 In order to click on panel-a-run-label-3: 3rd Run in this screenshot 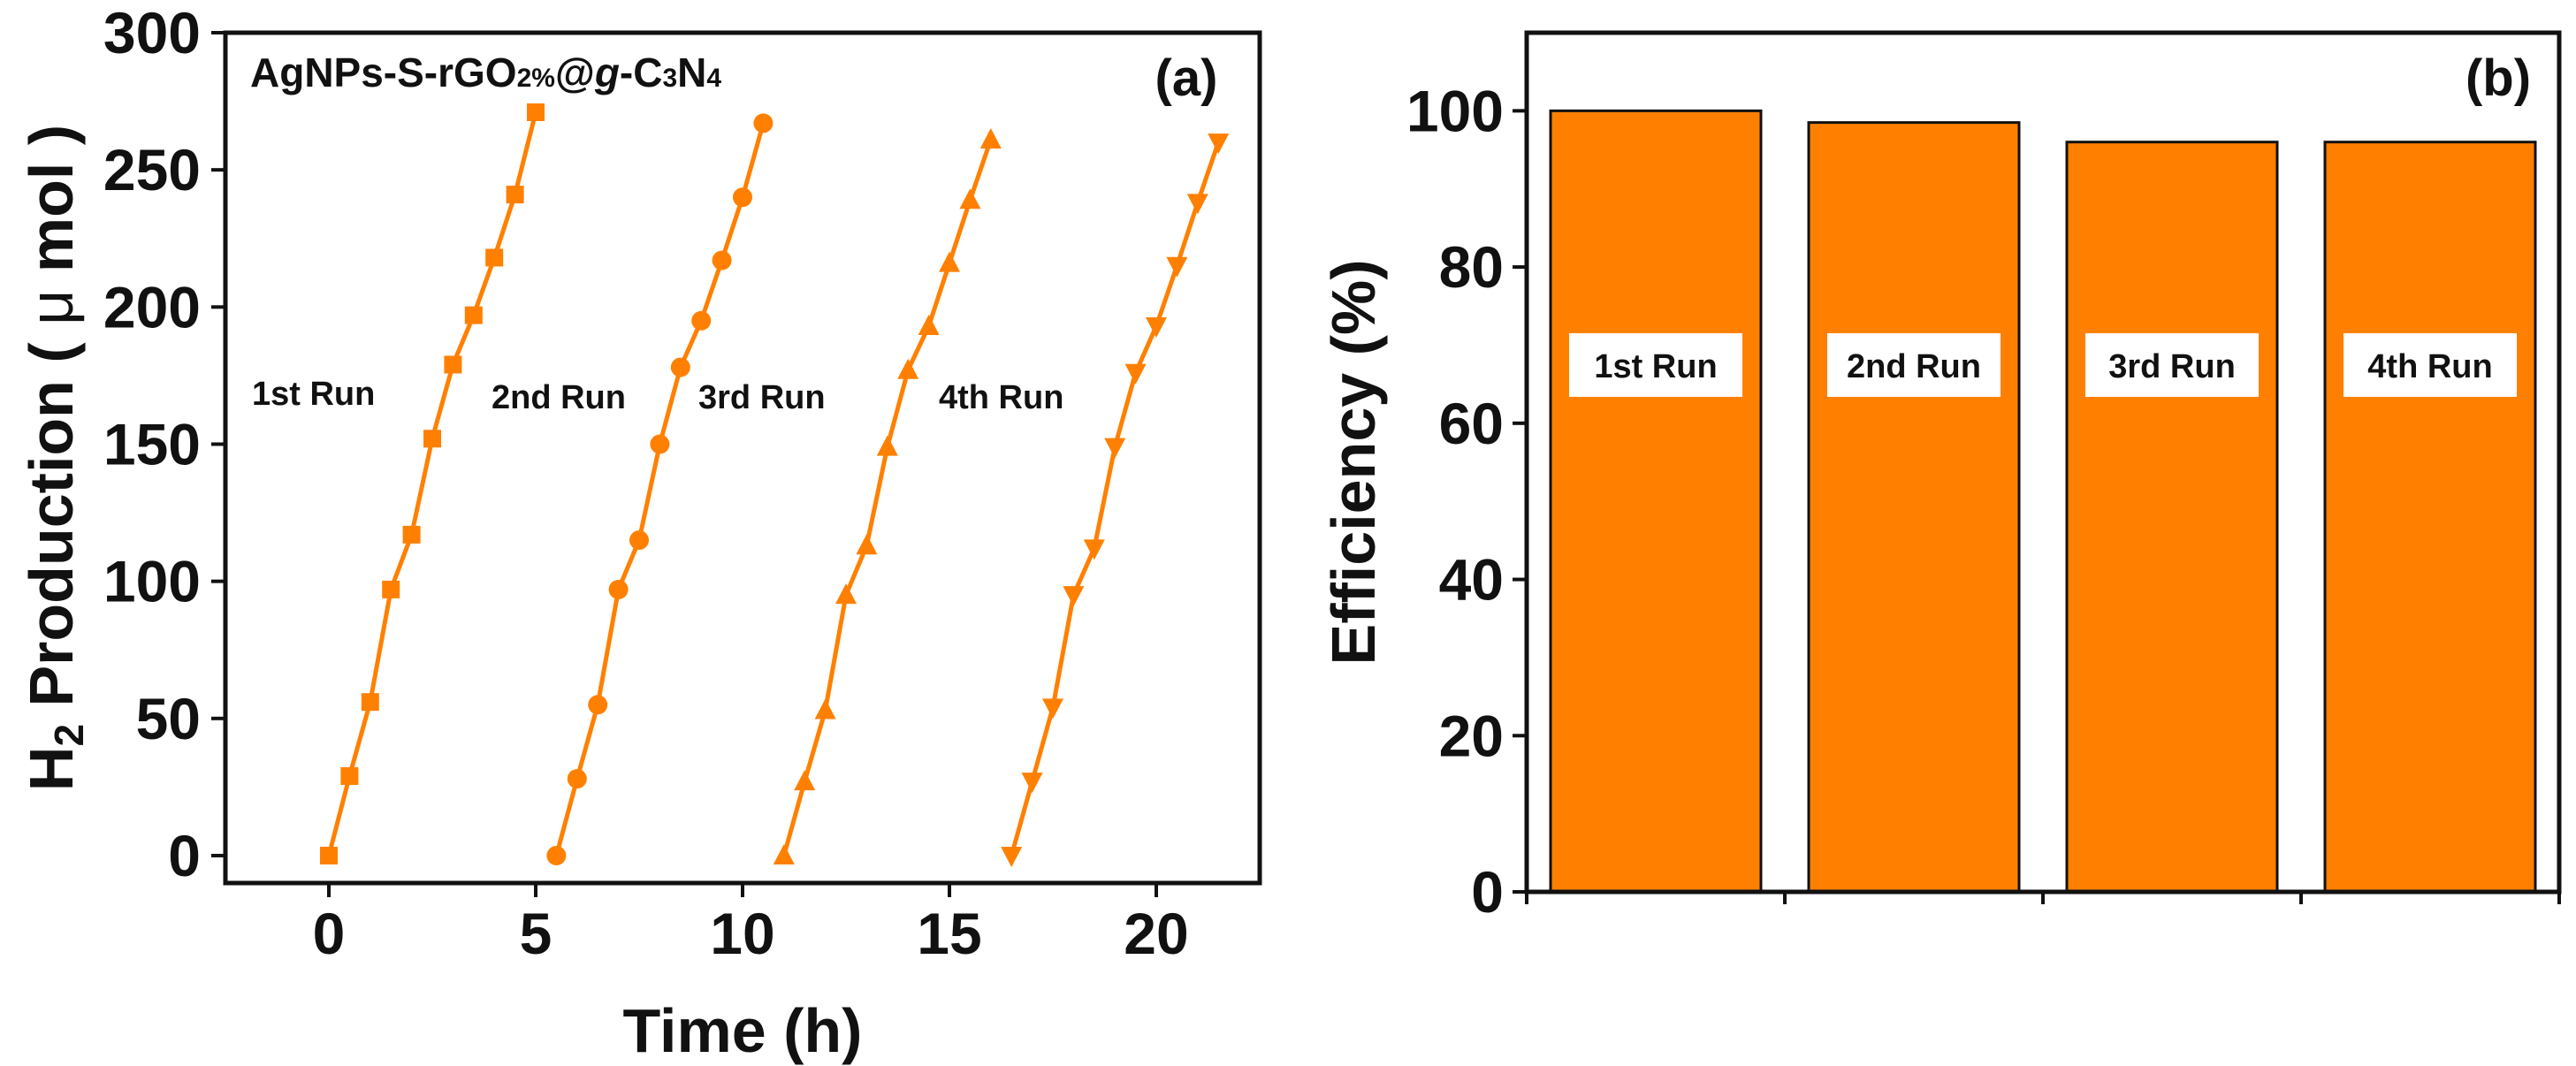, I will do `click(762, 397)`.